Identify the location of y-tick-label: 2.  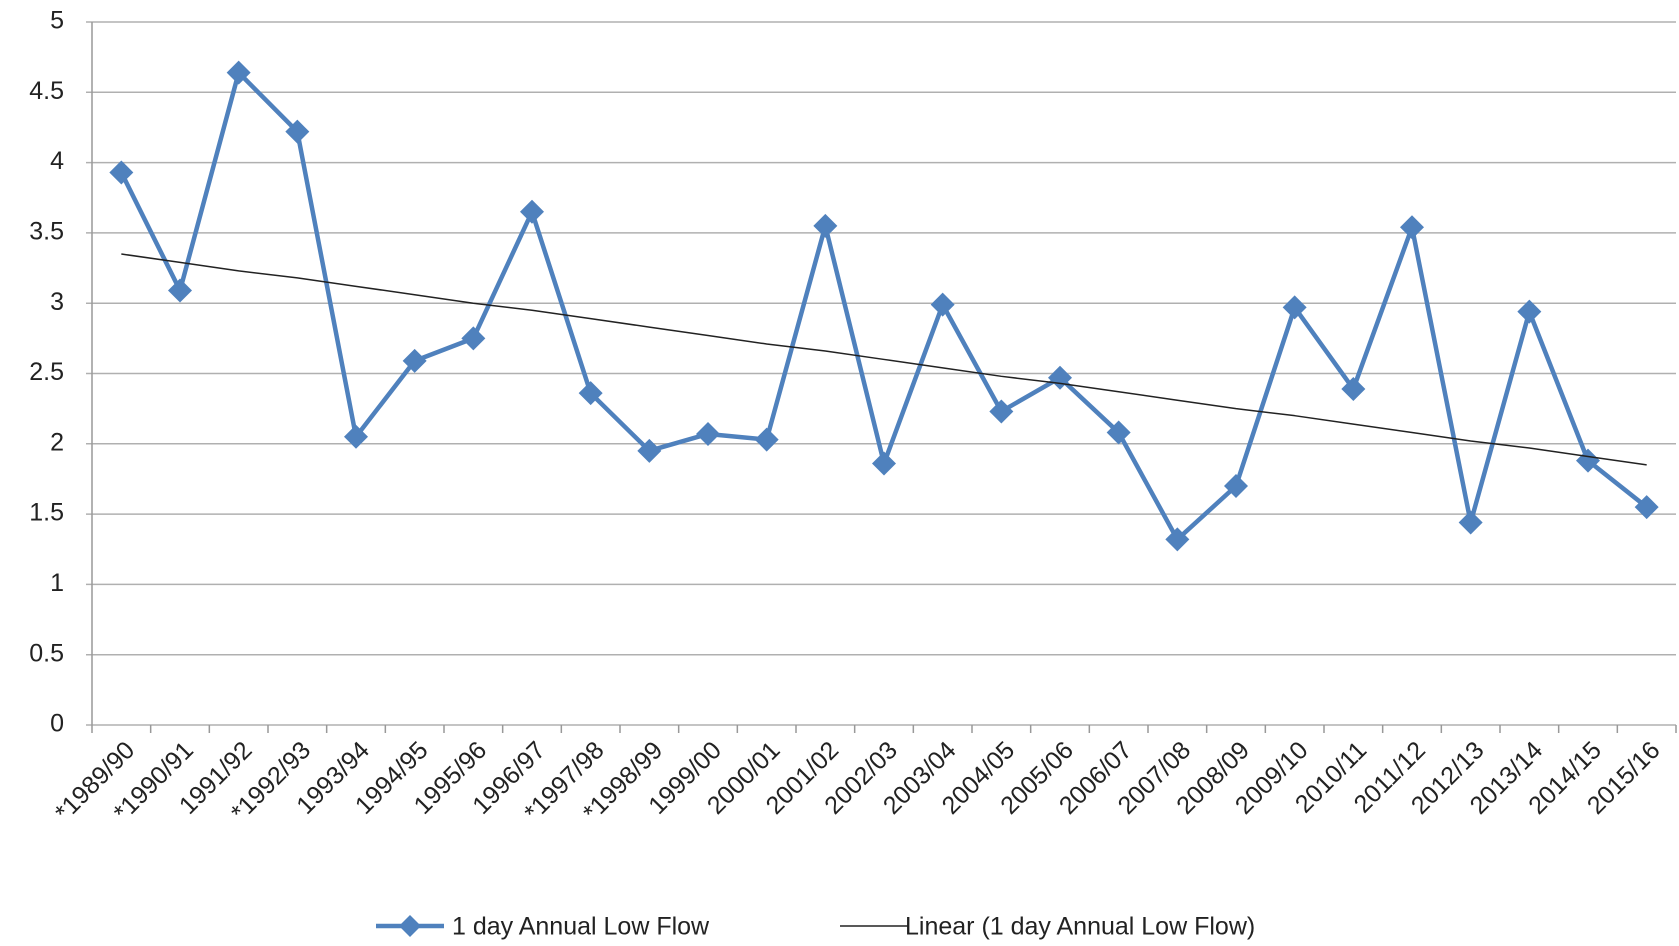
(57, 442).